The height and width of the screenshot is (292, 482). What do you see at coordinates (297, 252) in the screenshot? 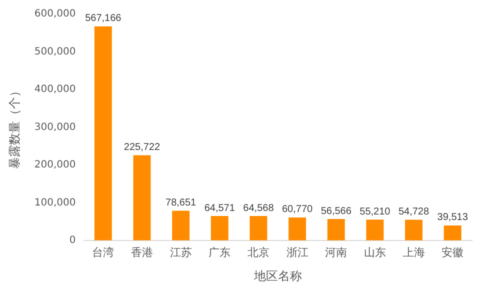
I see `x-tick-label: 浙江` at bounding box center [297, 252].